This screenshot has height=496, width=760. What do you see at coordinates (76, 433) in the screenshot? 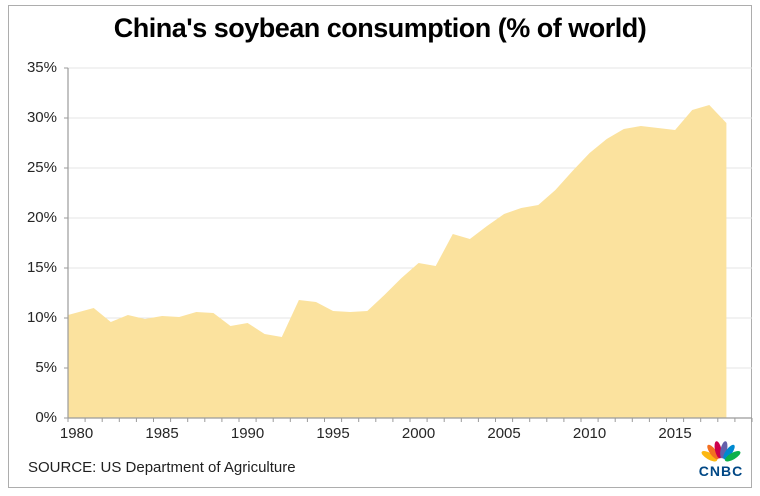
I see `x-axis-label: 1980` at bounding box center [76, 433].